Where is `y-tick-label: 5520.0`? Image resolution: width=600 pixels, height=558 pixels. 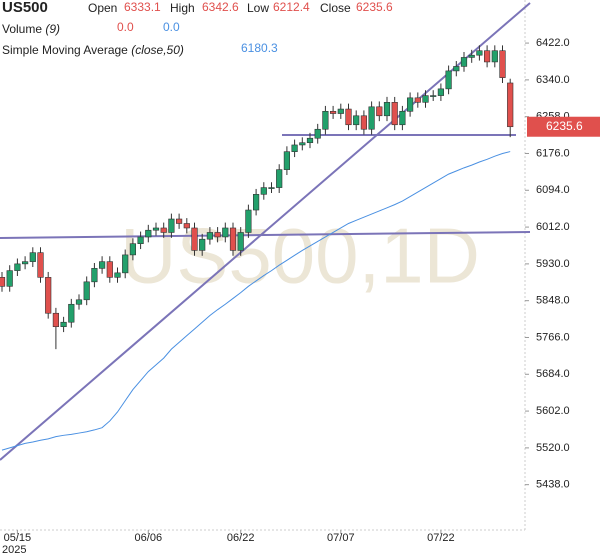 y-tick-label: 5520.0 is located at coordinates (553, 448).